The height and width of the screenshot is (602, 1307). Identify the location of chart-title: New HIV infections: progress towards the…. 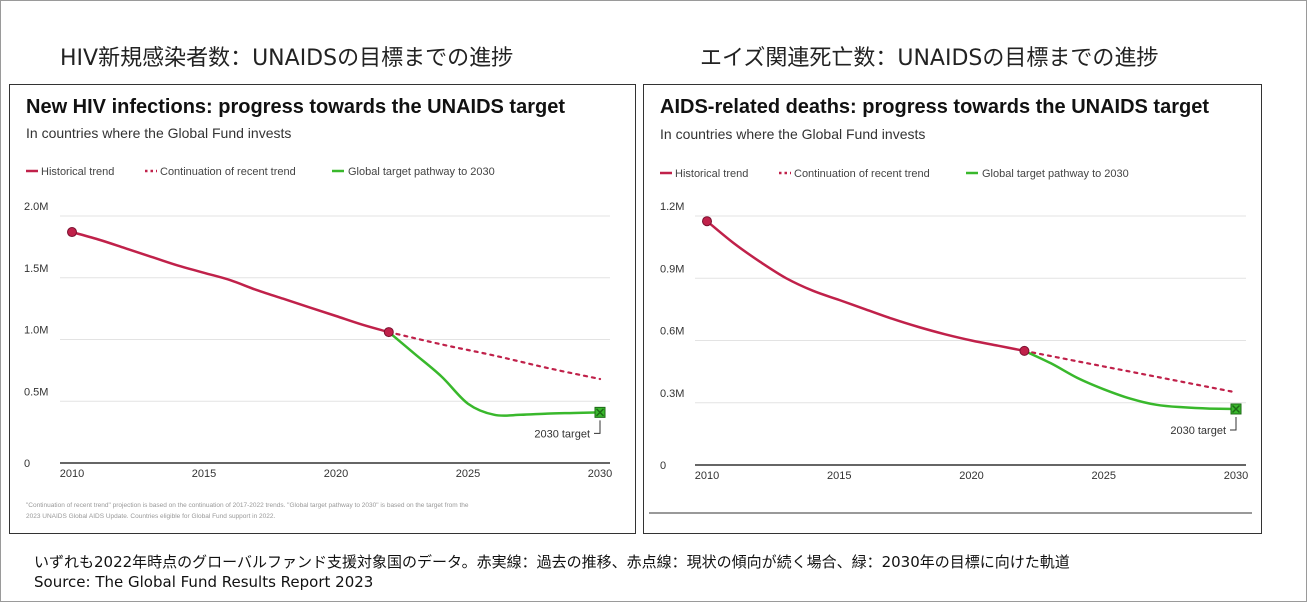
(295, 107).